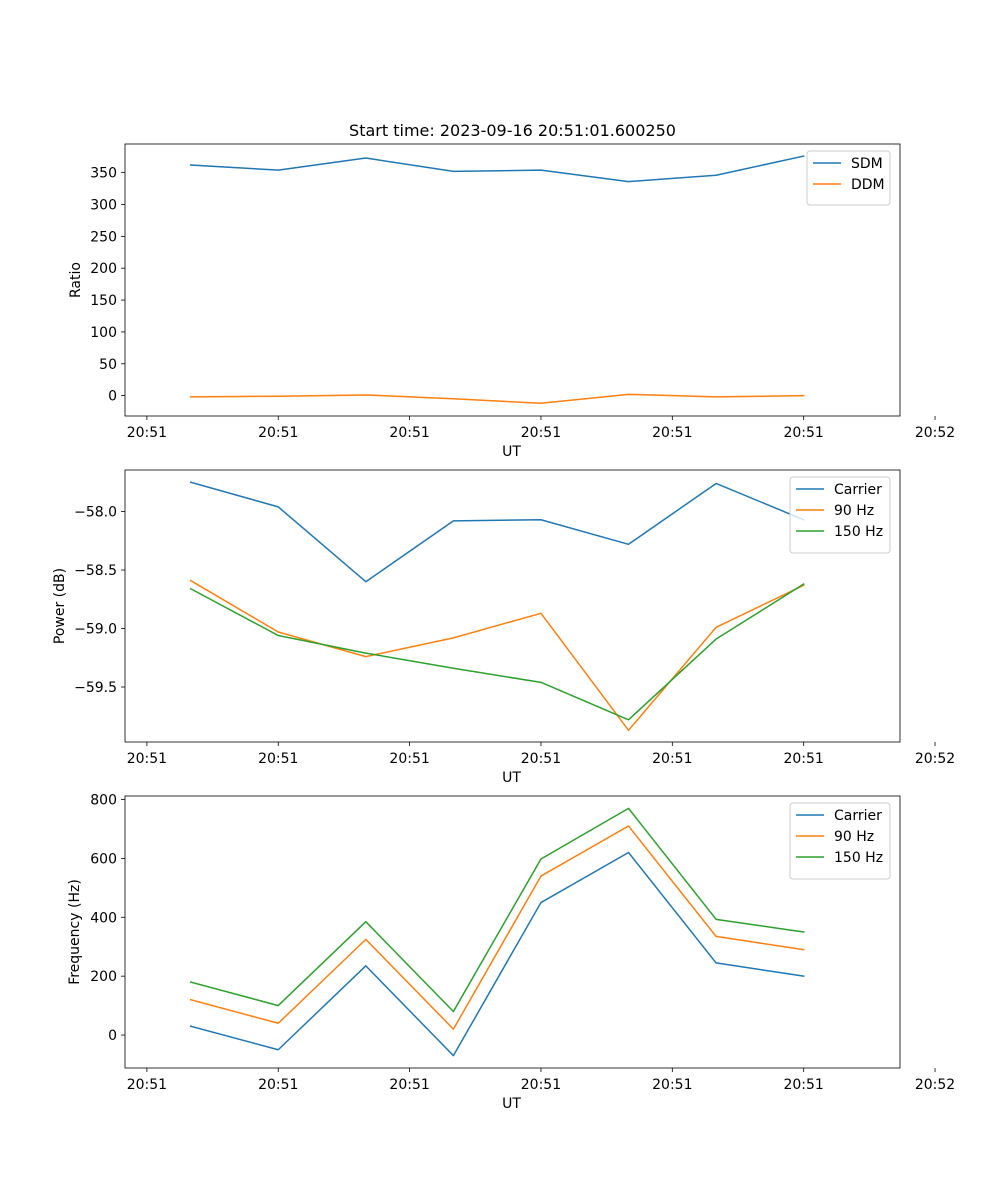 The image size is (1000, 1200). I want to click on series-line-sdm, so click(497, 169).